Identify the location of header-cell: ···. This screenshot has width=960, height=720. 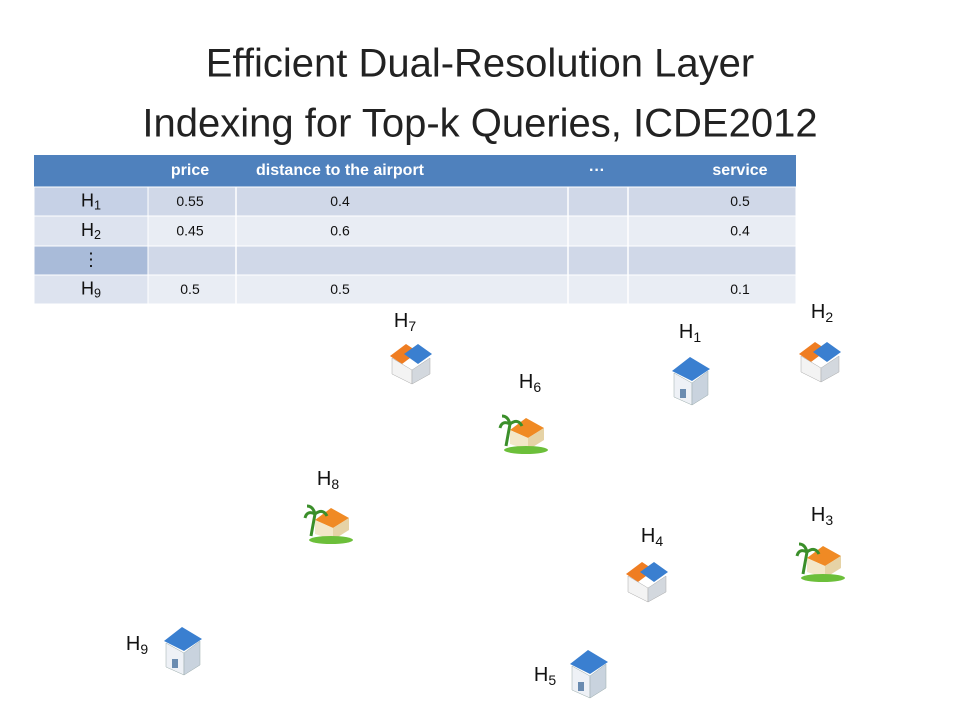
(597, 170).